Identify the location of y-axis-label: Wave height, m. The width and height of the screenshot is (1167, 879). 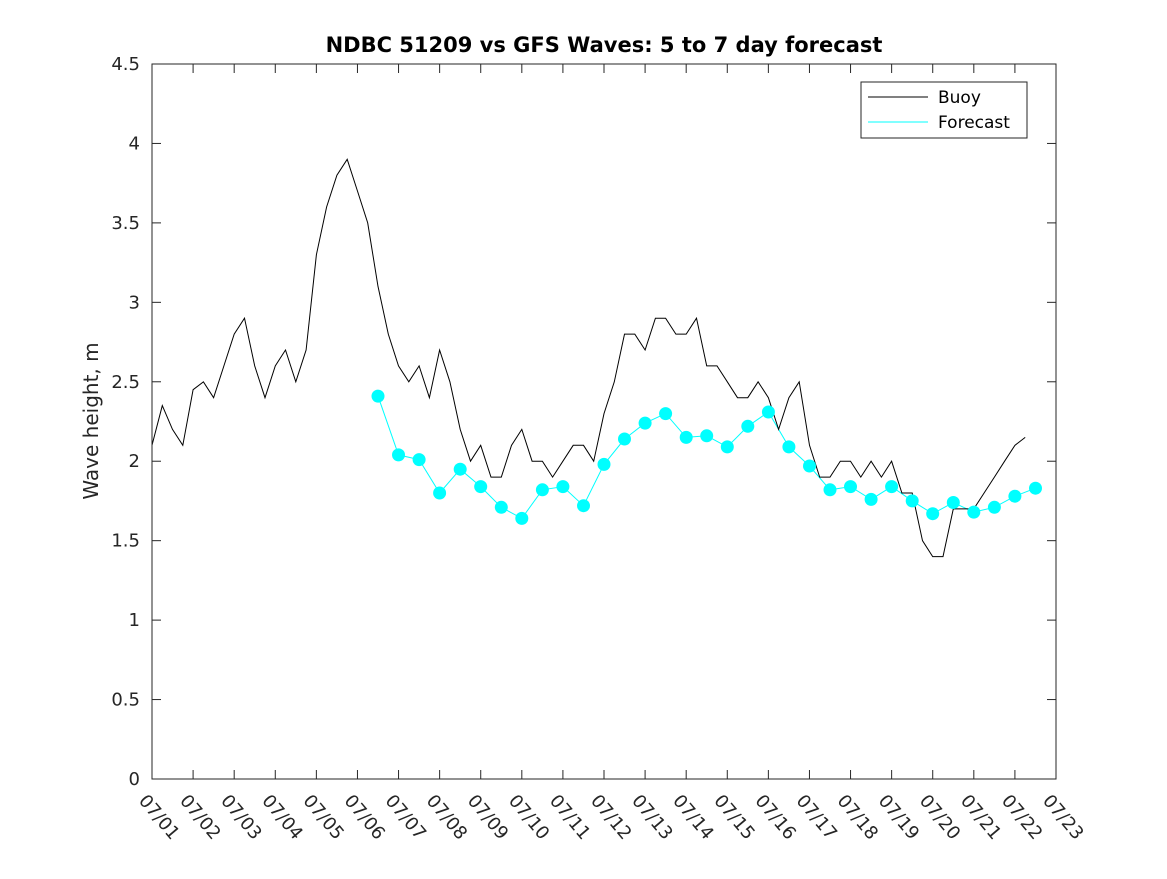
(91, 420).